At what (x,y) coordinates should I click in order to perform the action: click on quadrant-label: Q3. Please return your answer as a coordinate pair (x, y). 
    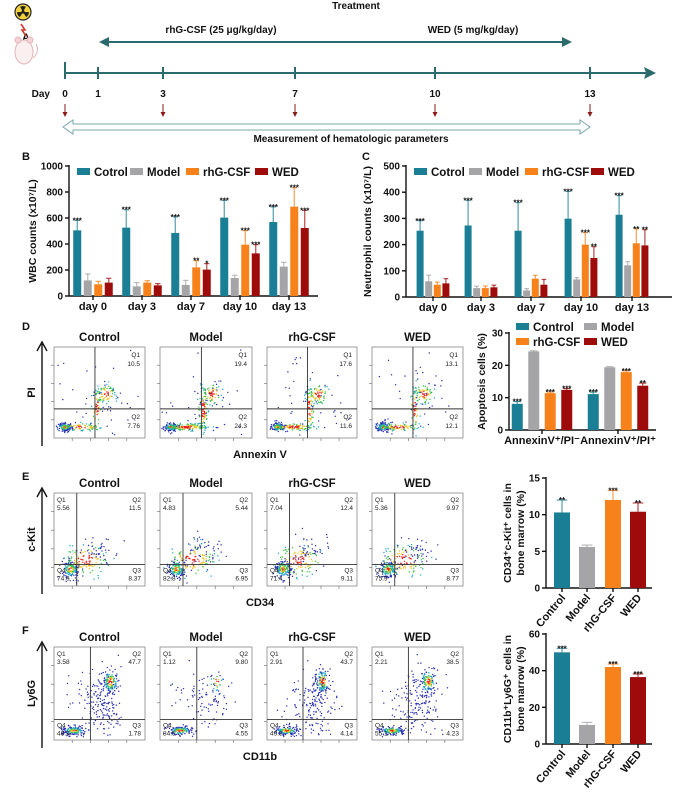
    Looking at the image, I should click on (454, 571).